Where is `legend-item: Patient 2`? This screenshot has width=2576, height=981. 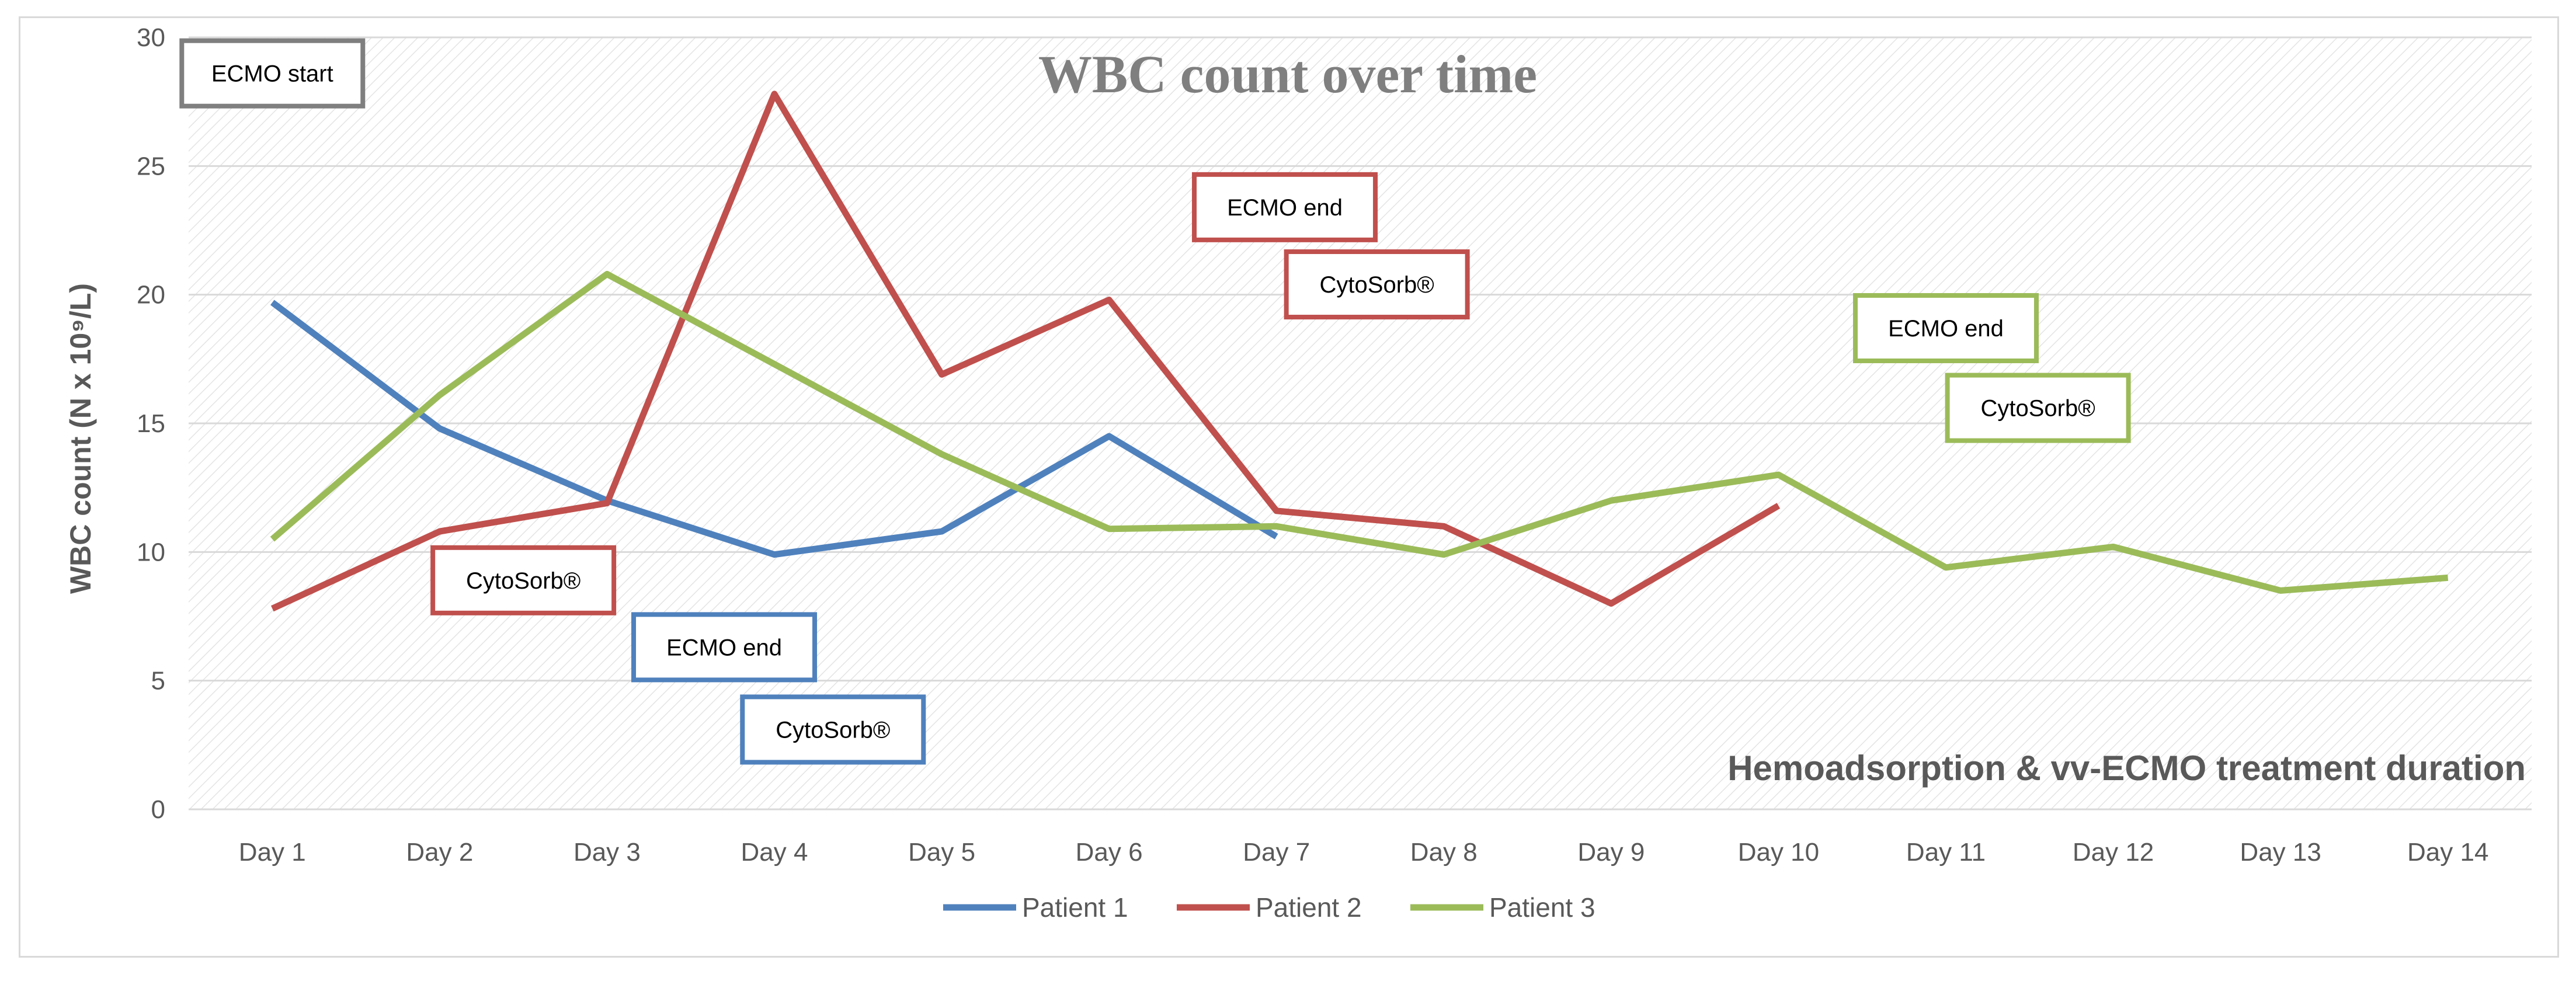
legend-item: Patient 2 is located at coordinates (1269, 907).